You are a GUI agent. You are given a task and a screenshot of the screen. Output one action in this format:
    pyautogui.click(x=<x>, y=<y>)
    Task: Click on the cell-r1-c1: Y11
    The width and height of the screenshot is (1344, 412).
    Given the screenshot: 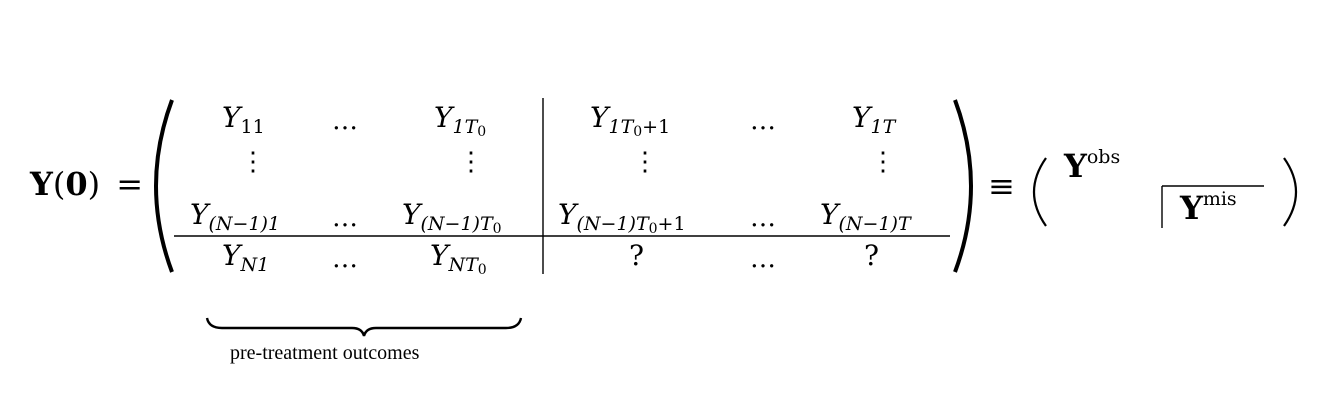 What is the action you would take?
    pyautogui.click(x=243, y=119)
    